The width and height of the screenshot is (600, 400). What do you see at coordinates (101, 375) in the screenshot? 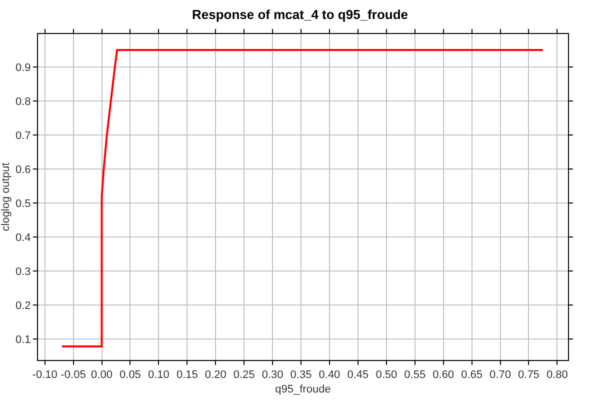
I see `x-tick-label: 0.00` at bounding box center [101, 375].